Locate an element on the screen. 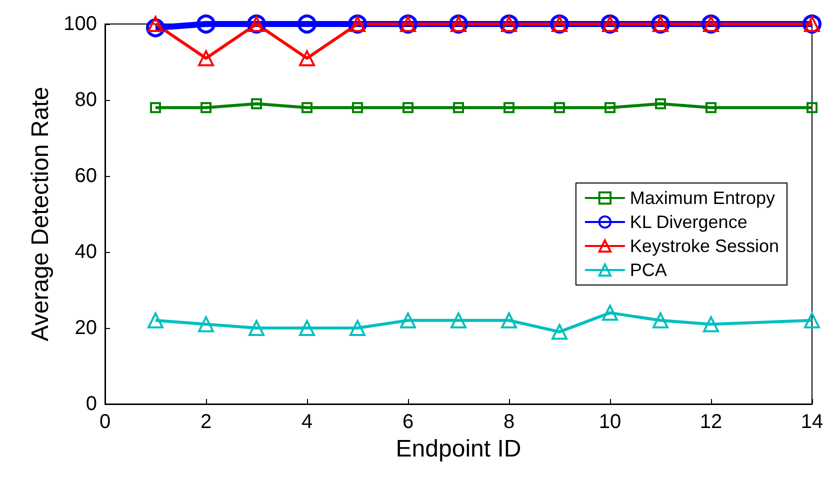 Image resolution: width=837 pixels, height=484 pixels. legend-label: Keystroke Session is located at coordinates (705, 246).